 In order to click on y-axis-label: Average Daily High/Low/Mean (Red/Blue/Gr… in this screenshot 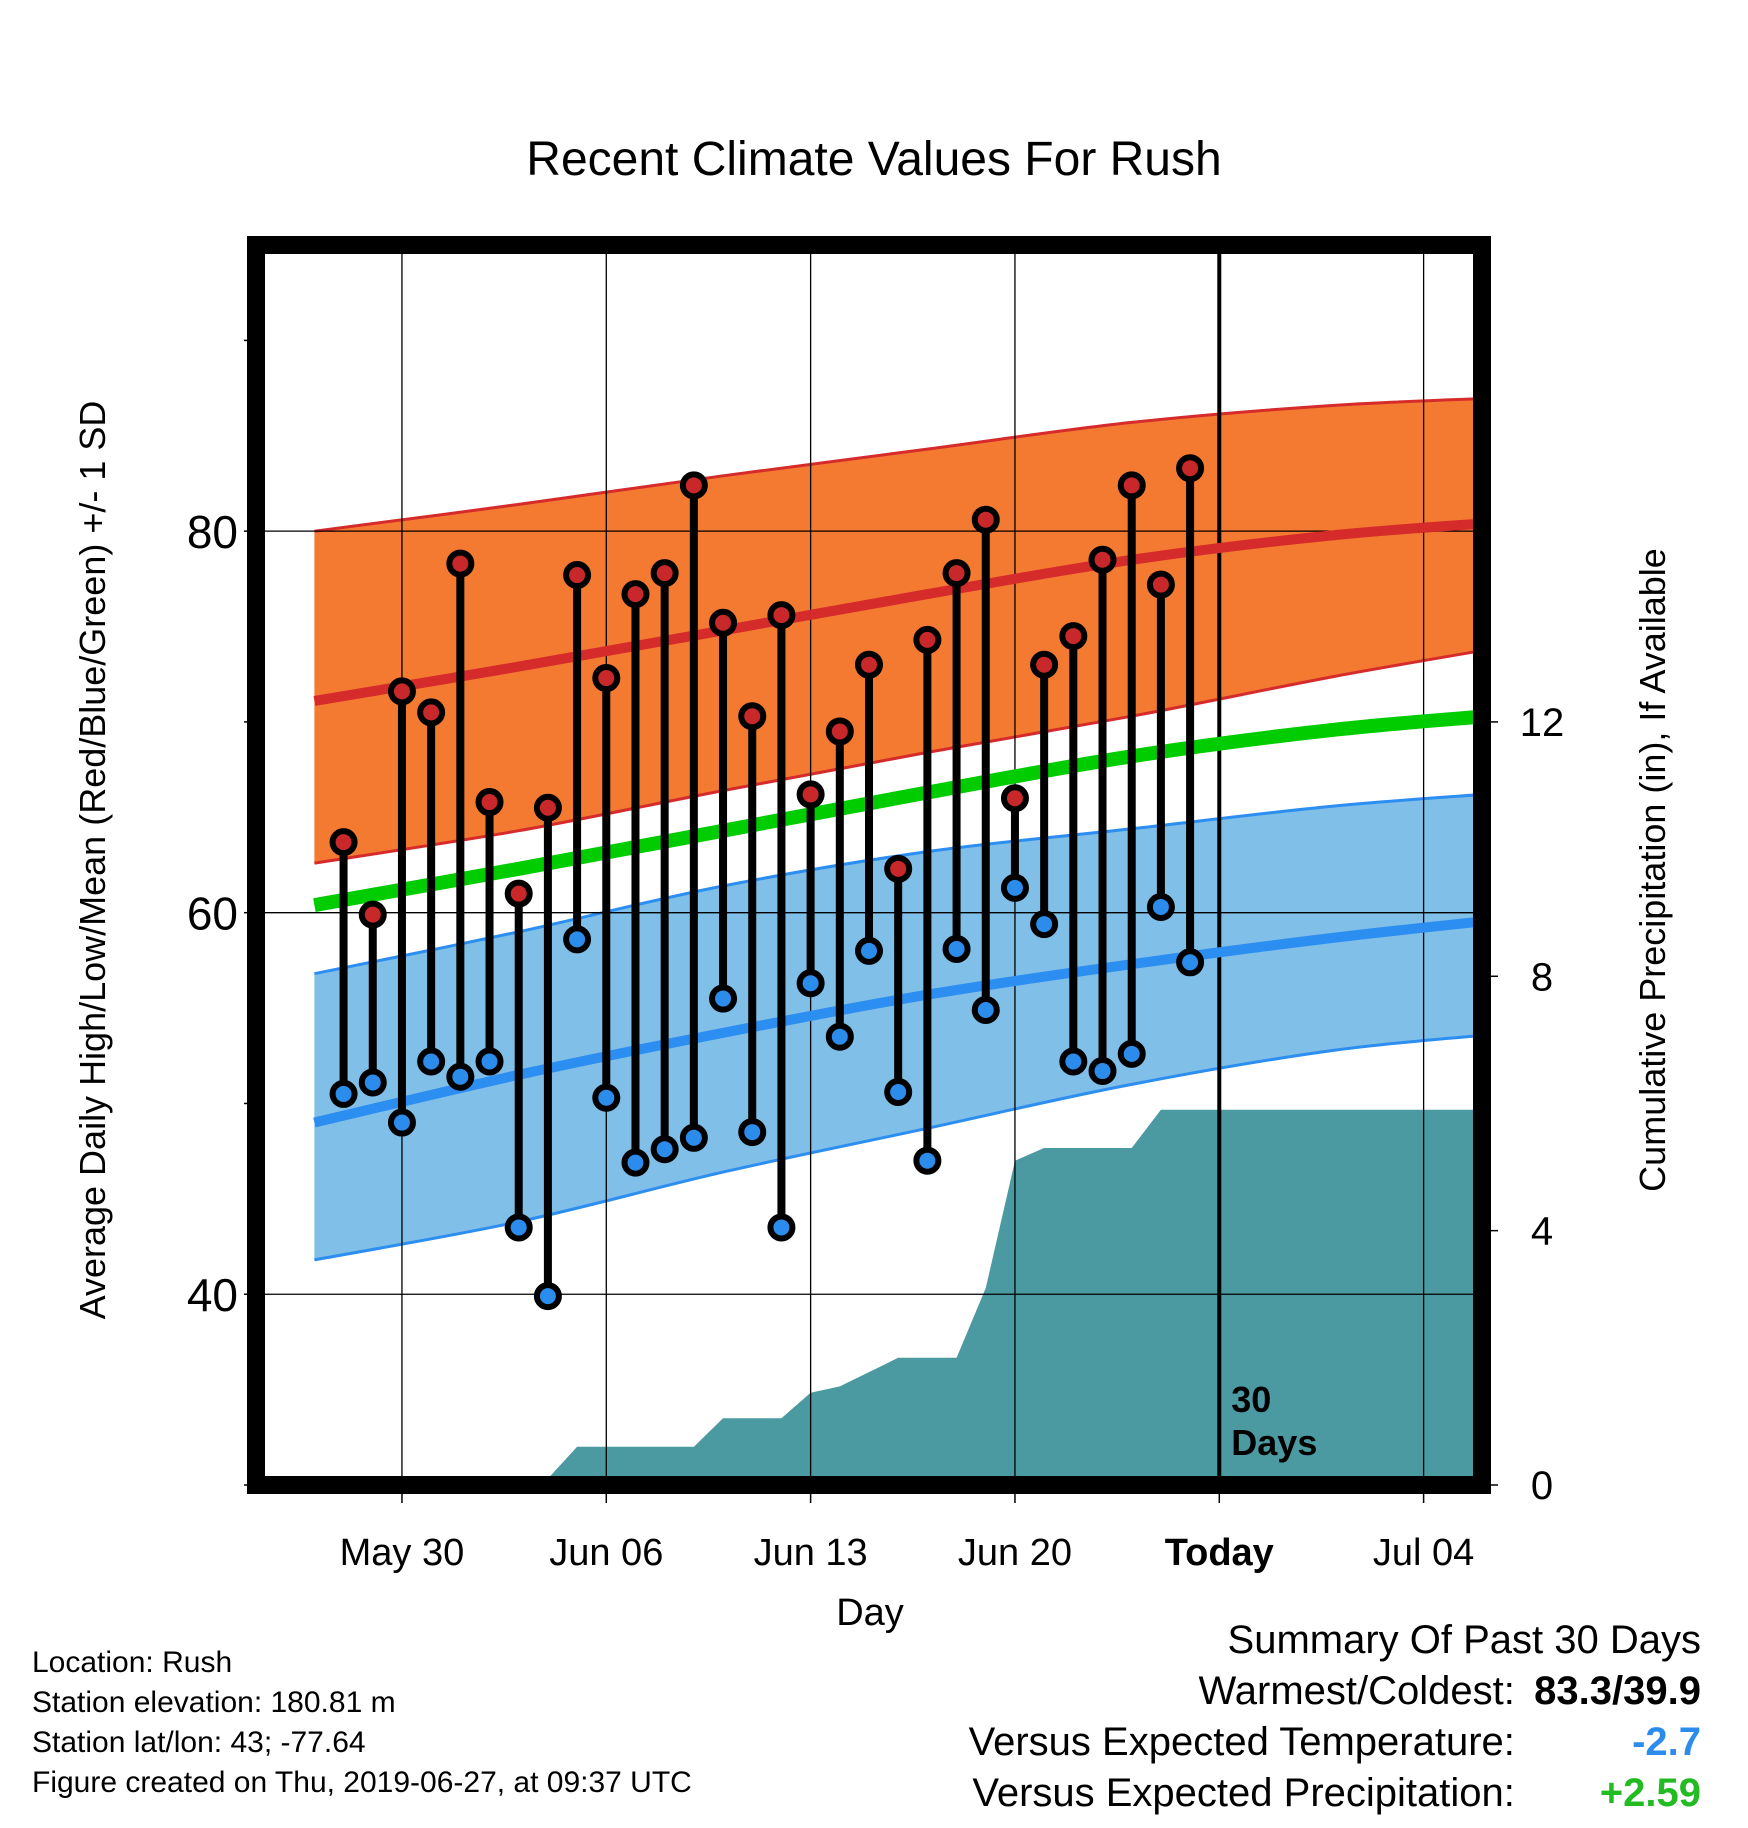, I will do `click(92, 860)`.